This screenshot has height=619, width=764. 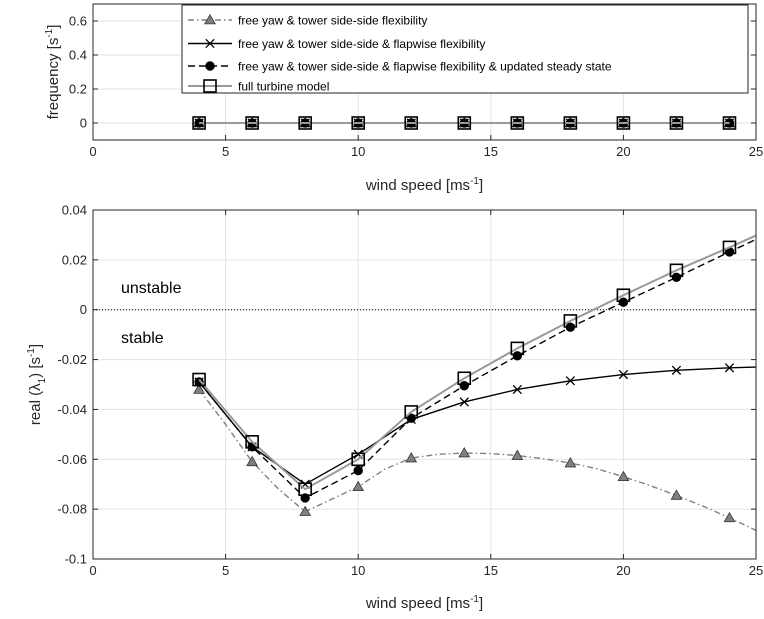 What do you see at coordinates (78, 21) in the screenshot?
I see `y-tick-label: 0.6` at bounding box center [78, 21].